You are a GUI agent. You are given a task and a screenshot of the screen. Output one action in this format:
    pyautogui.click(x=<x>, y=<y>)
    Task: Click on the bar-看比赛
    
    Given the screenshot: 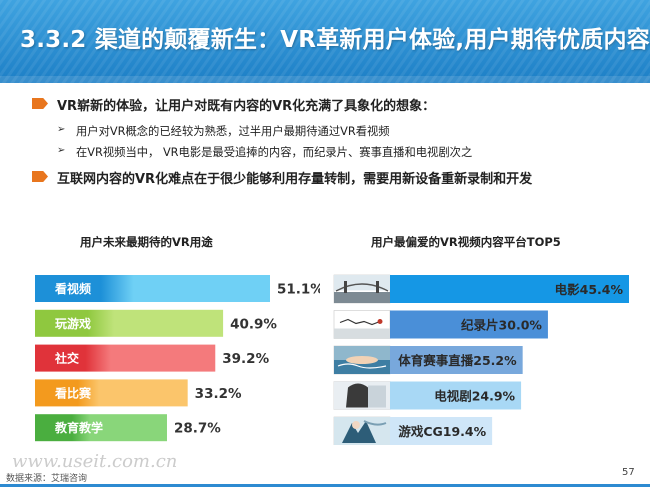 What is the action you would take?
    pyautogui.click(x=111, y=393)
    